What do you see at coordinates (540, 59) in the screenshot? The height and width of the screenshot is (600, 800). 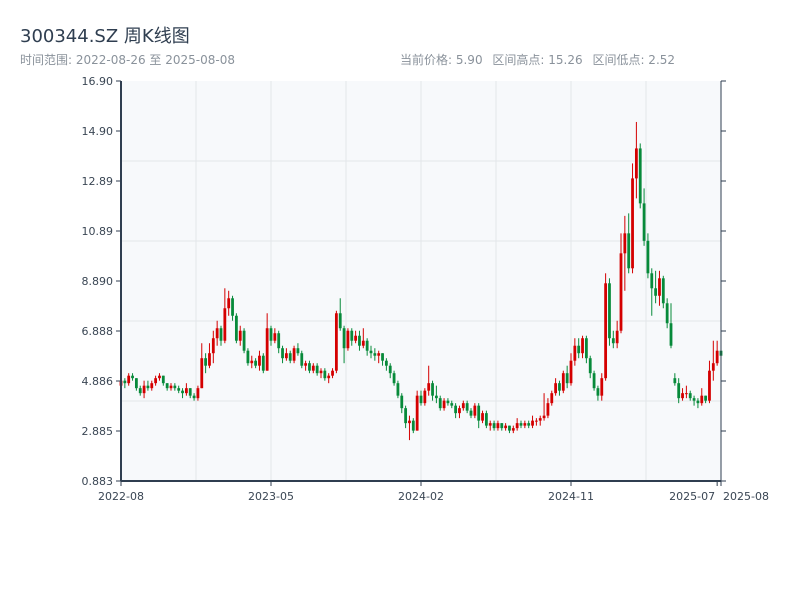 I see `price-summary: 当前价格: 5.90 区间高点: 15.26 区间低点: 2.52` at bounding box center [540, 59].